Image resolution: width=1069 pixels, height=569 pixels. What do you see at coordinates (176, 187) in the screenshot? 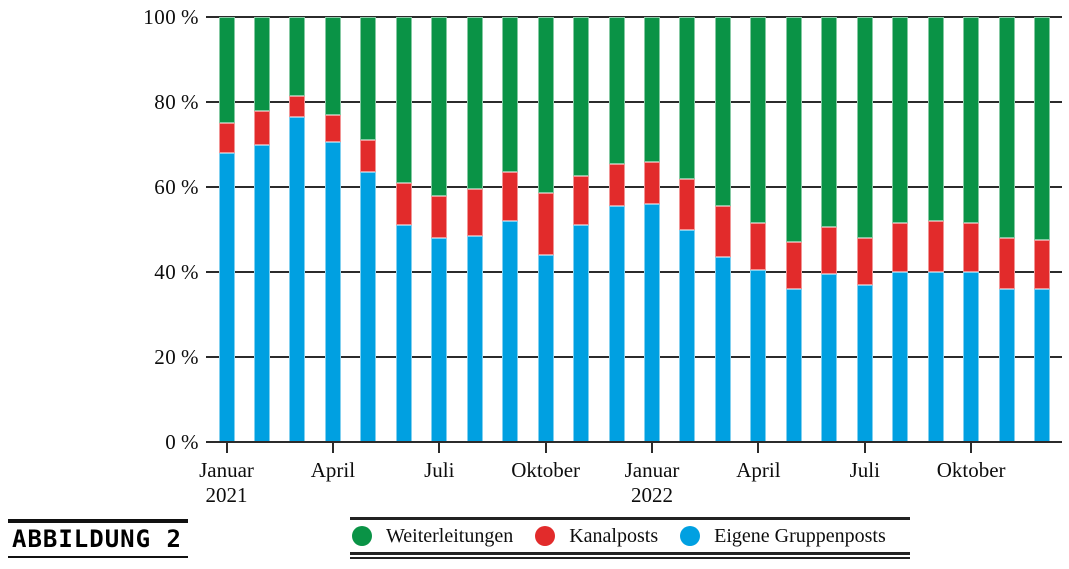
I see `y-tick-label-60: 60 %` at bounding box center [176, 187].